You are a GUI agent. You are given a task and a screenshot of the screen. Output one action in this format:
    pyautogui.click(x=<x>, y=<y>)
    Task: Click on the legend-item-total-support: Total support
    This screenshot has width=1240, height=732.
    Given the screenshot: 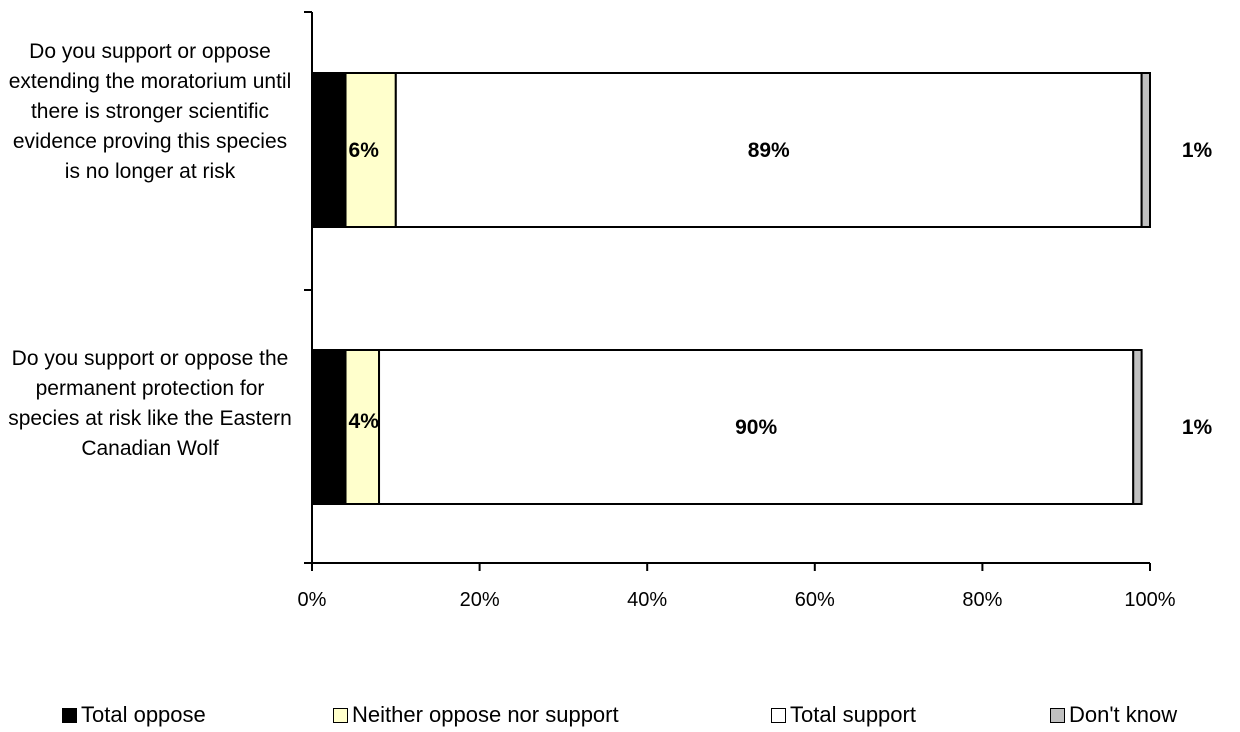 What is the action you would take?
    pyautogui.click(x=843, y=715)
    